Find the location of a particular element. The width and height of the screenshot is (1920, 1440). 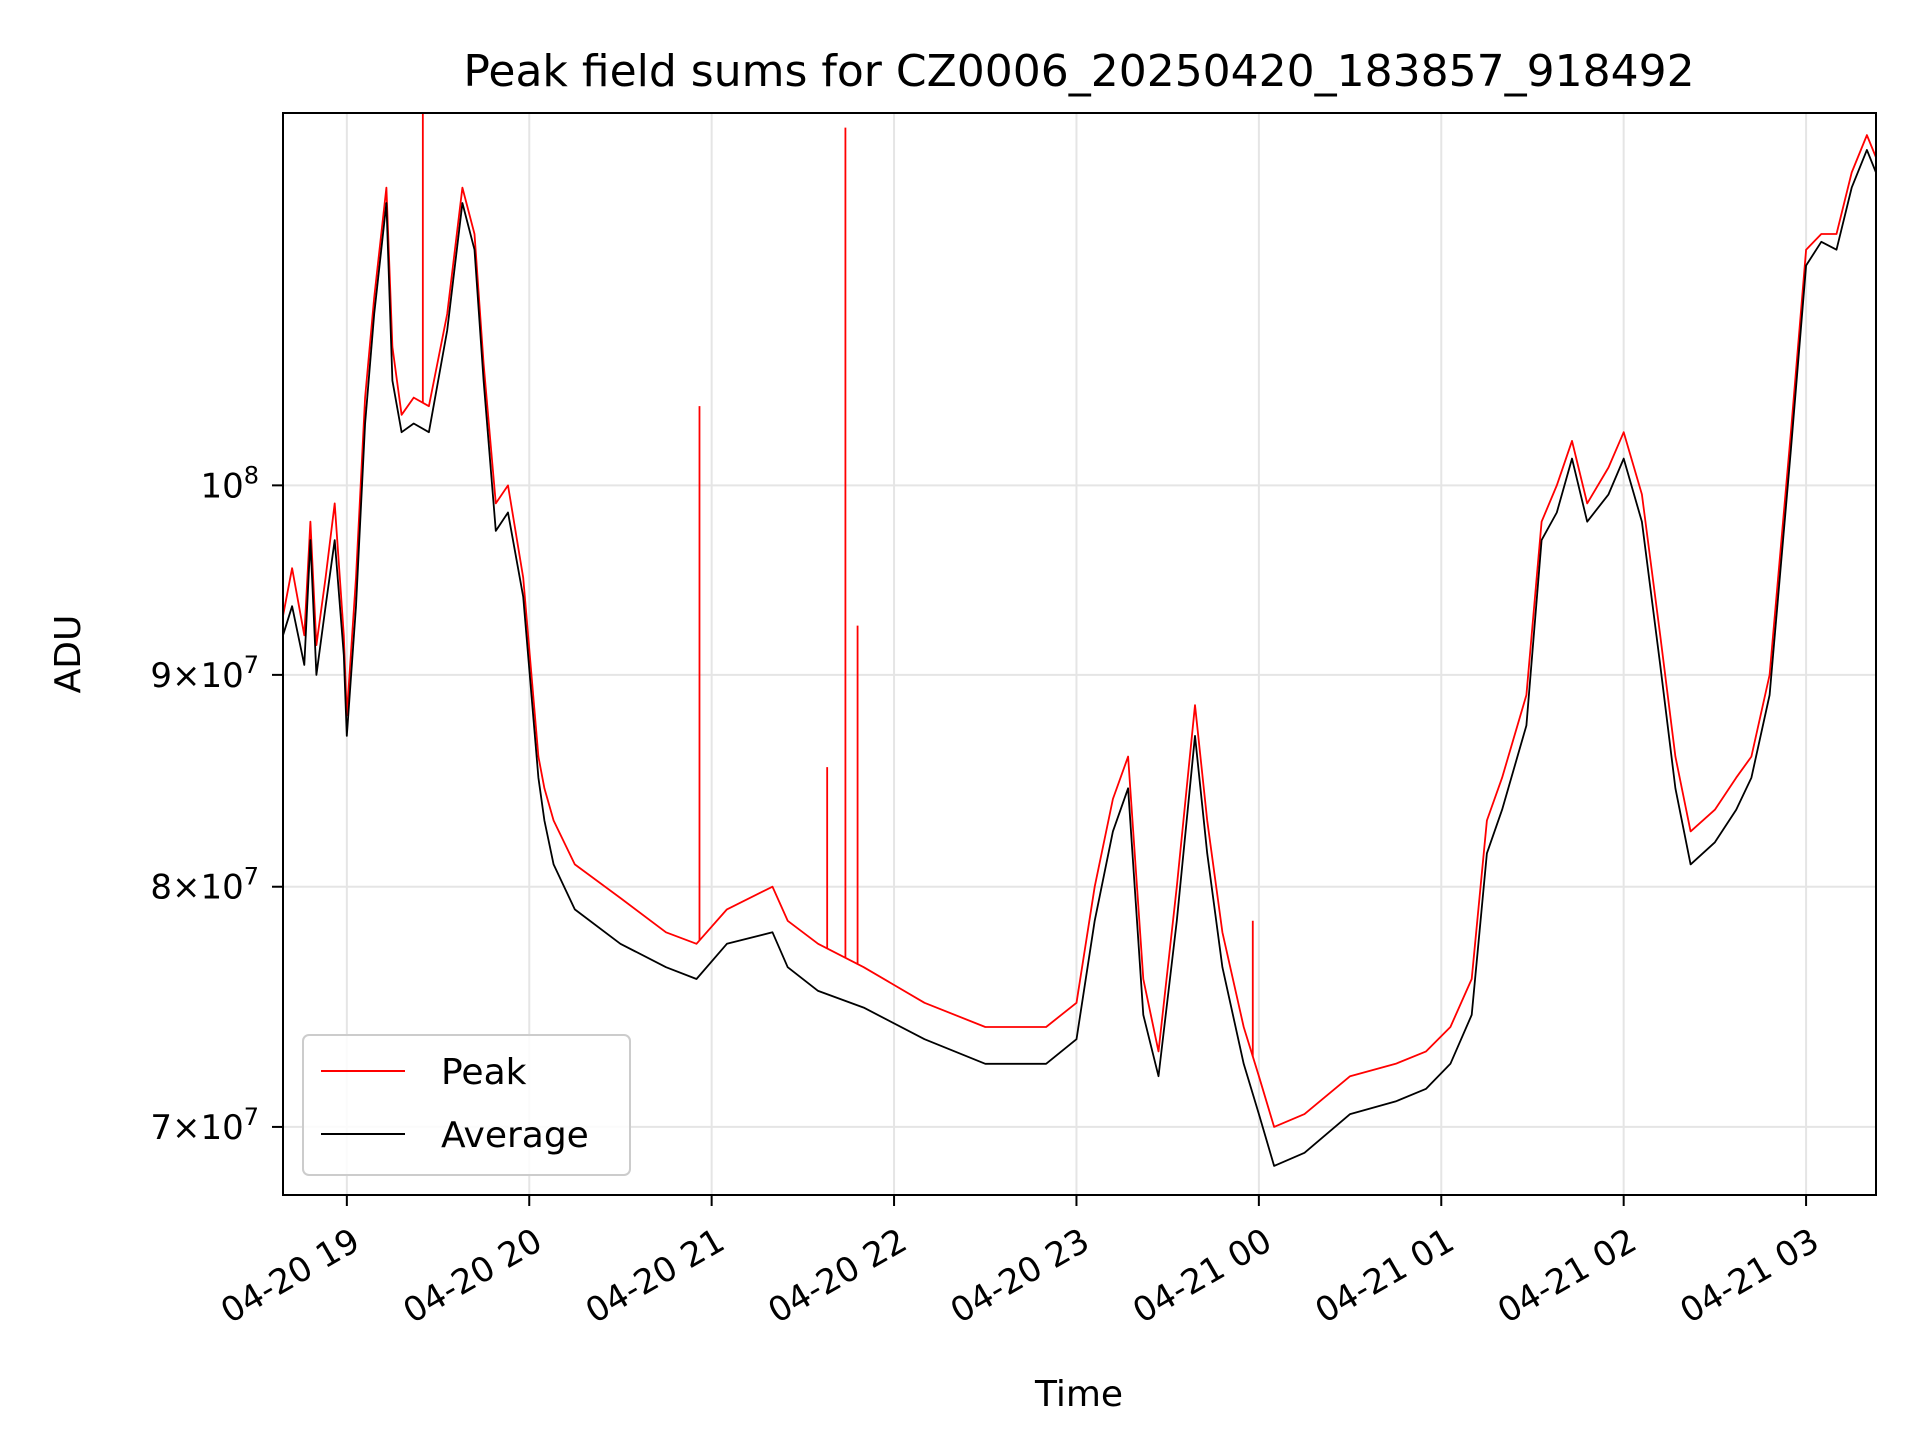

y-tick-label: 8×107 is located at coordinates (204, 885).